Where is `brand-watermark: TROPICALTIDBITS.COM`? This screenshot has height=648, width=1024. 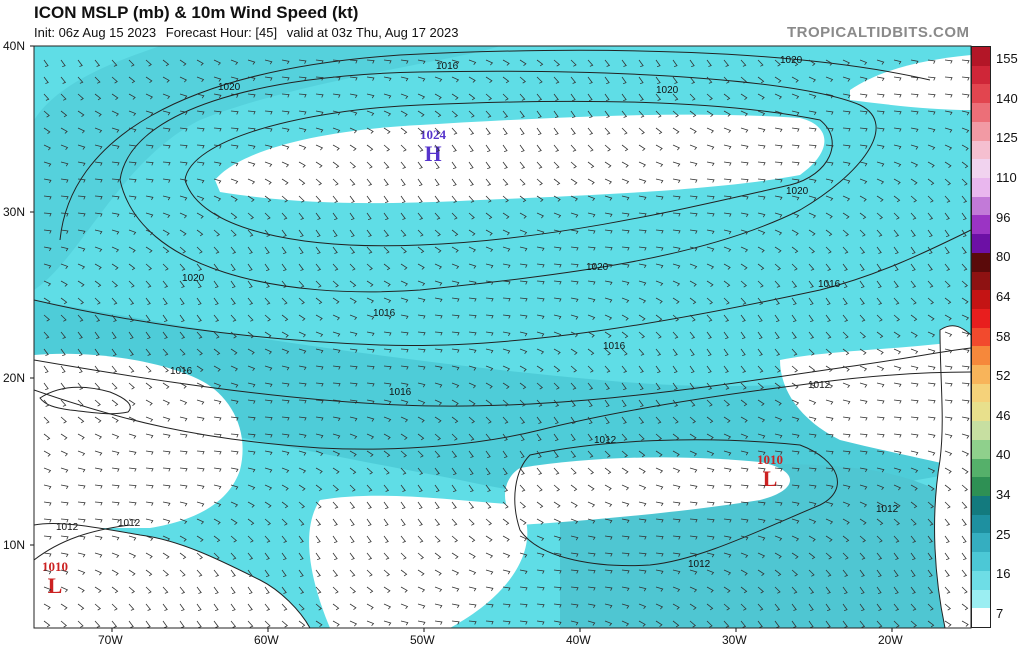
brand-watermark: TROPICALTIDBITS.COM is located at coordinates (878, 32).